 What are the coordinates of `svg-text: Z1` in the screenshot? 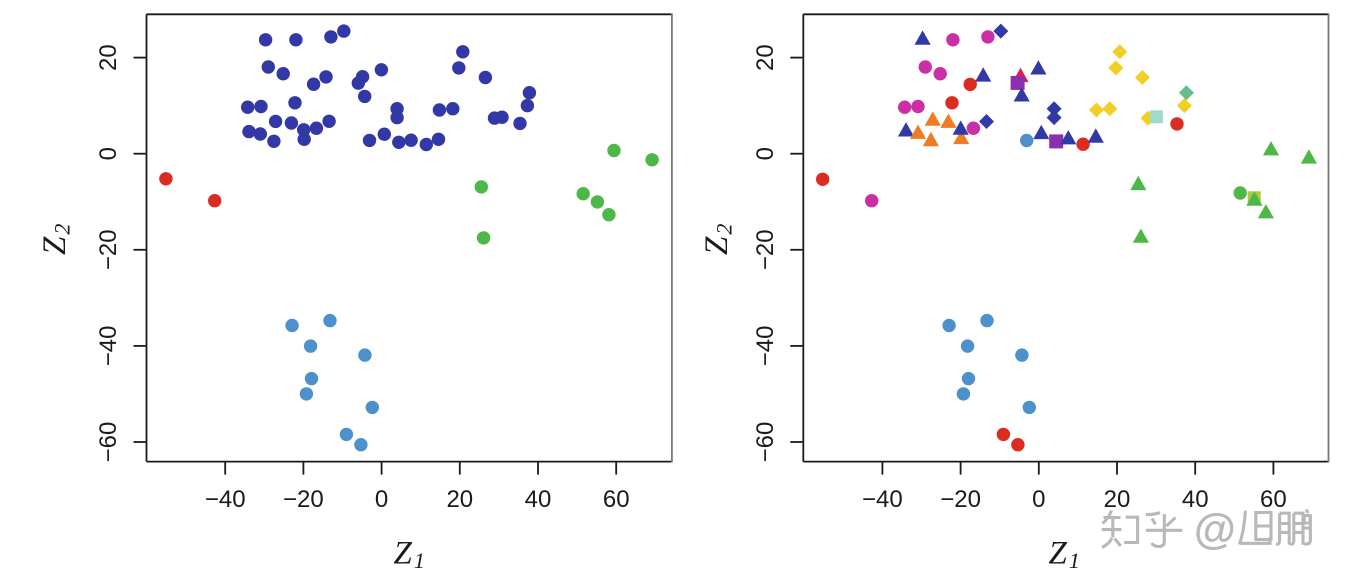 It's located at (409, 555).